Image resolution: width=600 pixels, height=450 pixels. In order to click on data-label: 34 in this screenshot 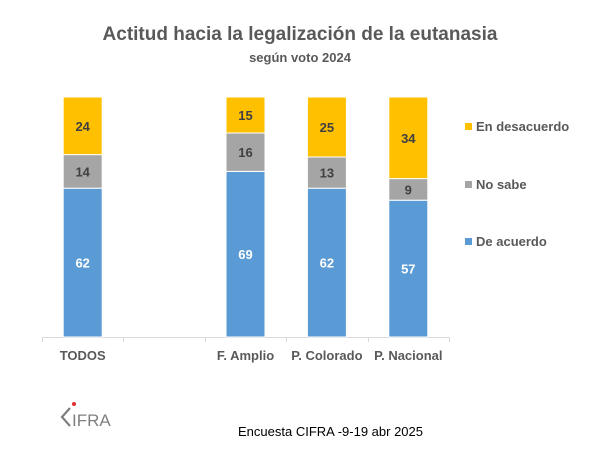, I will do `click(408, 138)`.